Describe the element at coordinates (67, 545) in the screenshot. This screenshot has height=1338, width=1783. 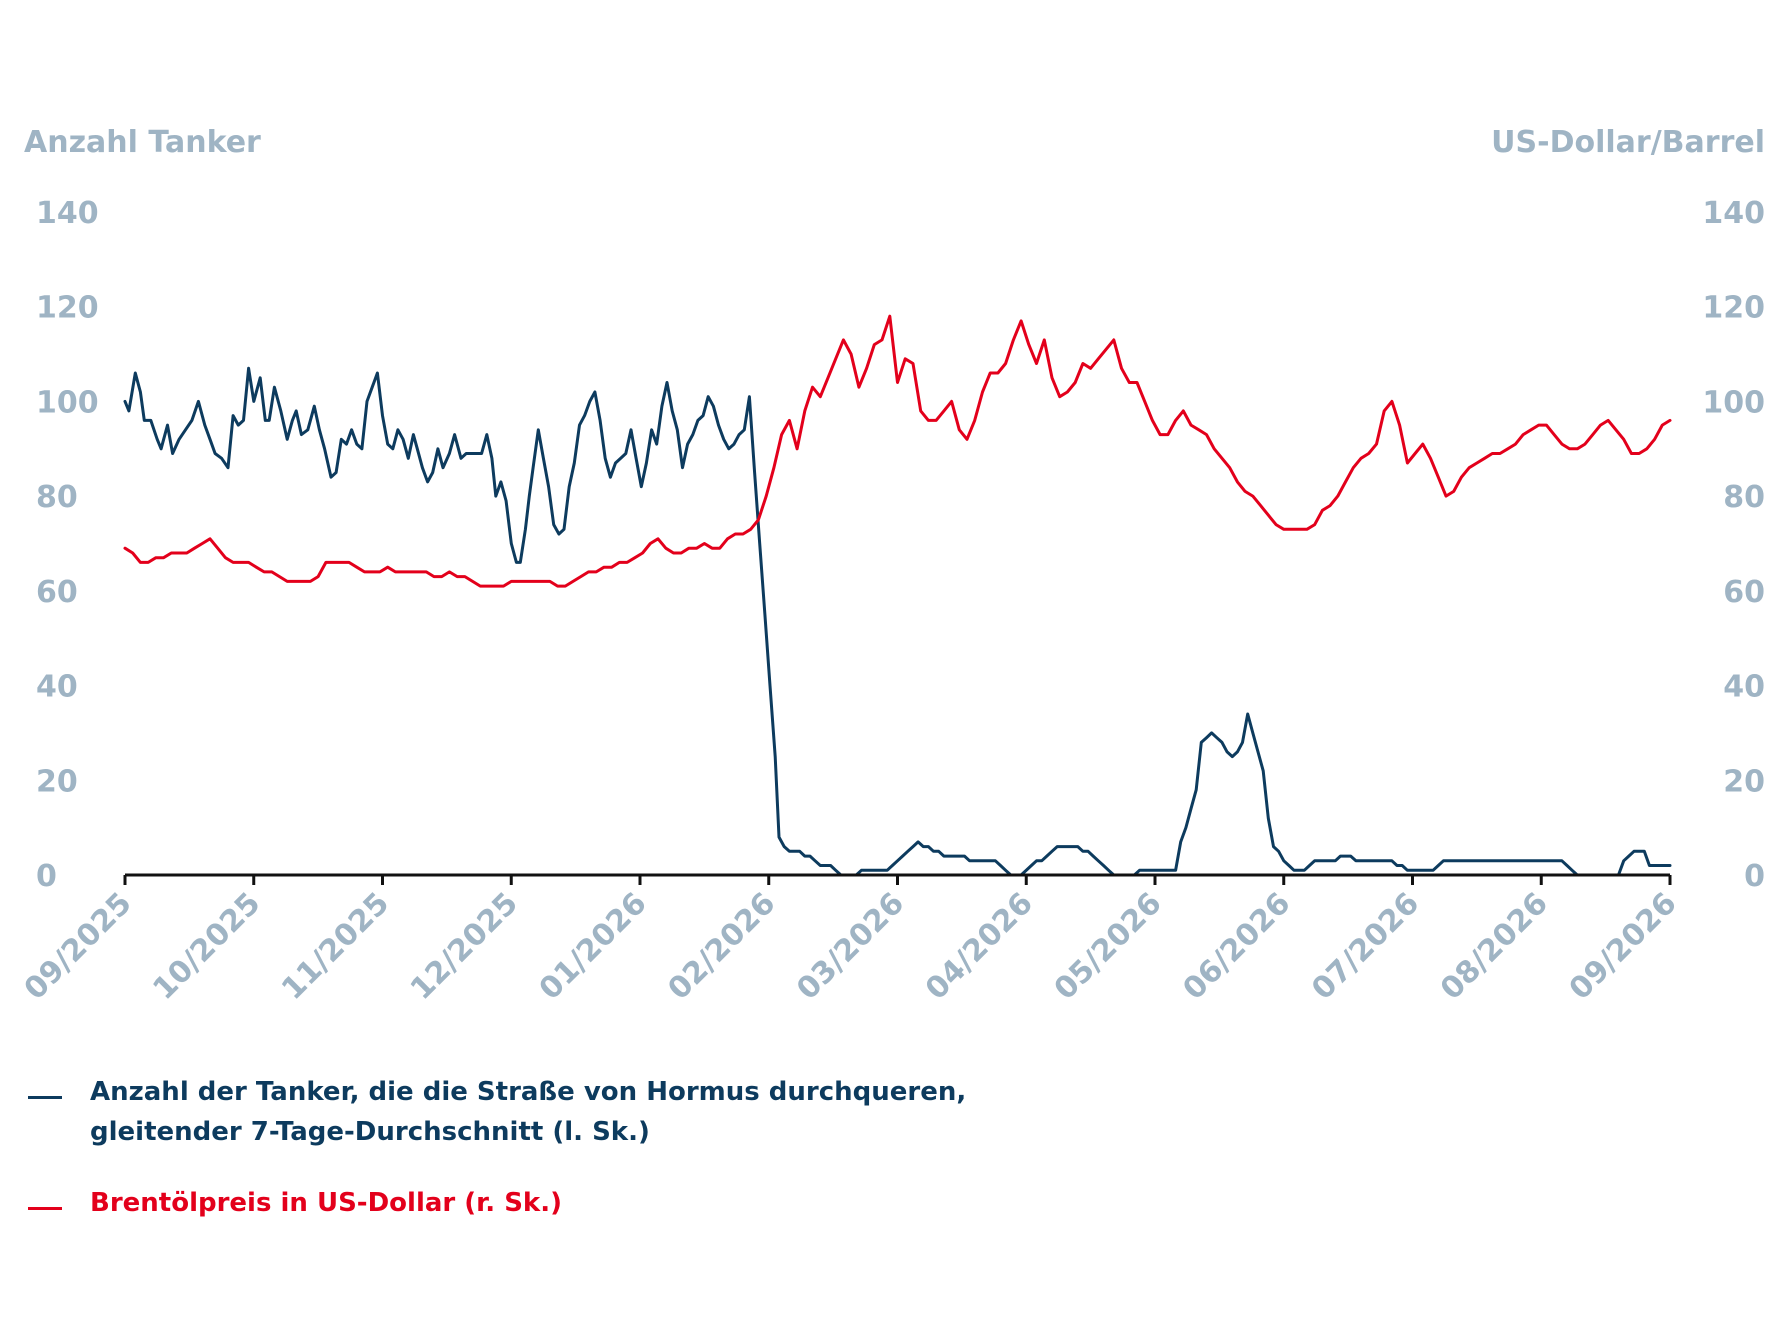
I see `y-axis-left-ticks: 0 20 40 60 80 100 120 140` at that location.